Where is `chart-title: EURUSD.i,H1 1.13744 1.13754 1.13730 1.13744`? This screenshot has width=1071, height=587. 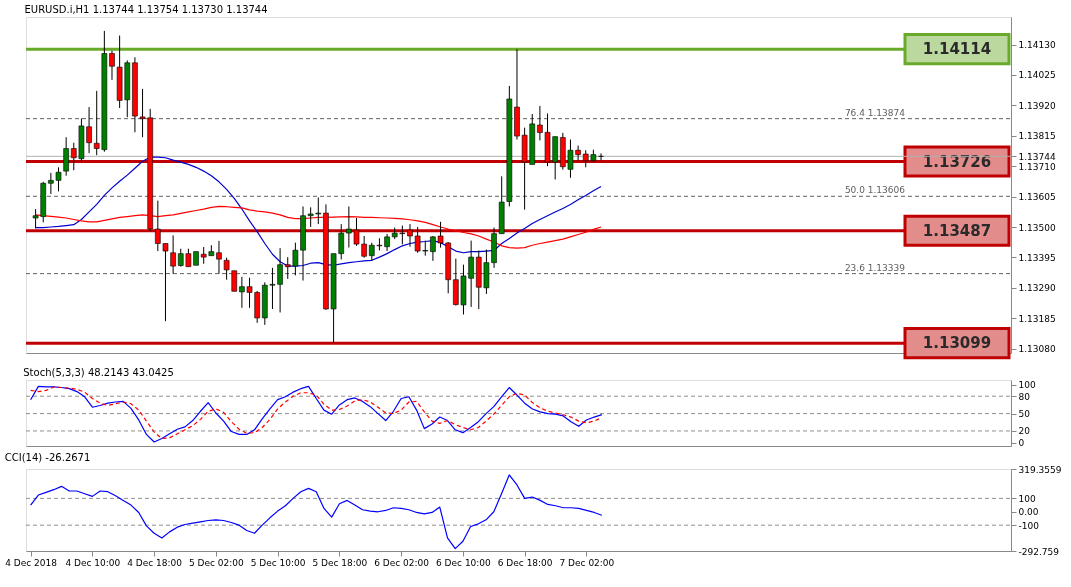
chart-title: EURUSD.i,H1 1.13744 1.13754 1.13730 1.13744 is located at coordinates (146, 9).